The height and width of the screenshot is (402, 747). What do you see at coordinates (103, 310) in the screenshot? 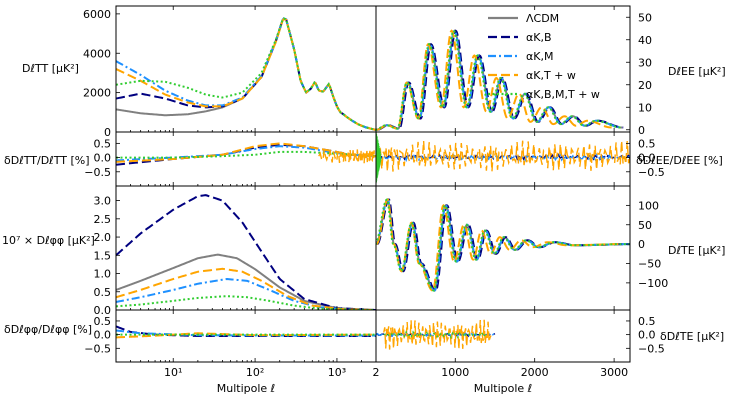
I see `ytick-label-pp: 0.0` at bounding box center [103, 310].